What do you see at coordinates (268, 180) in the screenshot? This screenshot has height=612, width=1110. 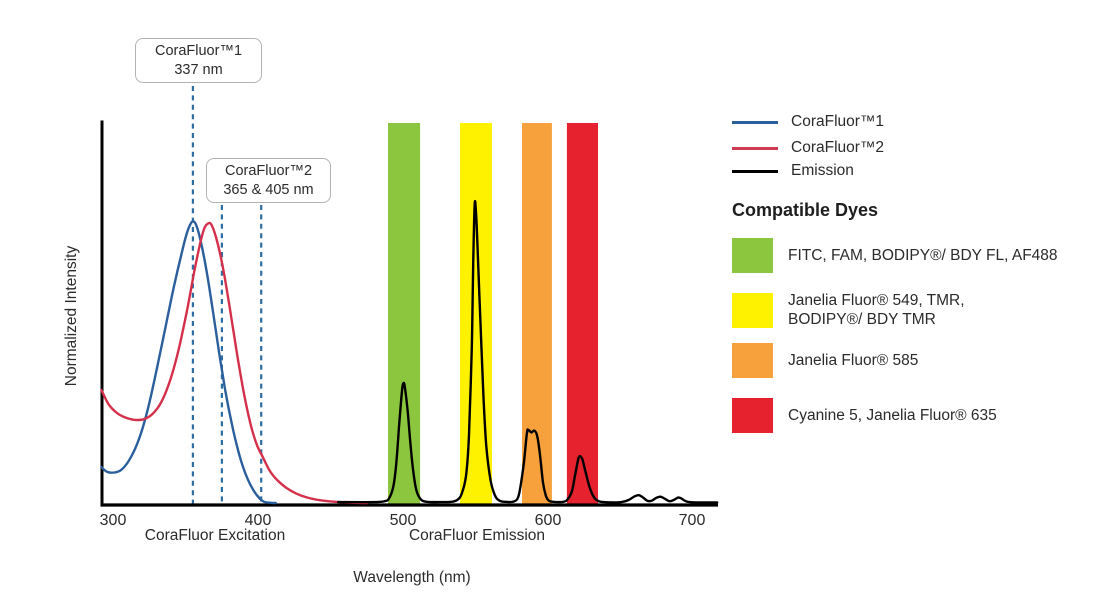 I see `callout-corafluor2: CoraFluor™2 365 & 405 nm` at bounding box center [268, 180].